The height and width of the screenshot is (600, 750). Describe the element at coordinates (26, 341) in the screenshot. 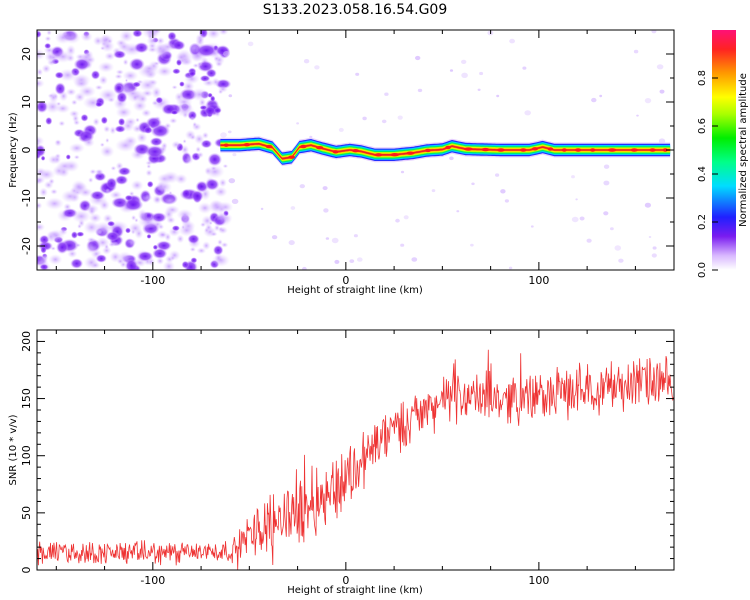

I see `y-tick-label: 200` at that location.